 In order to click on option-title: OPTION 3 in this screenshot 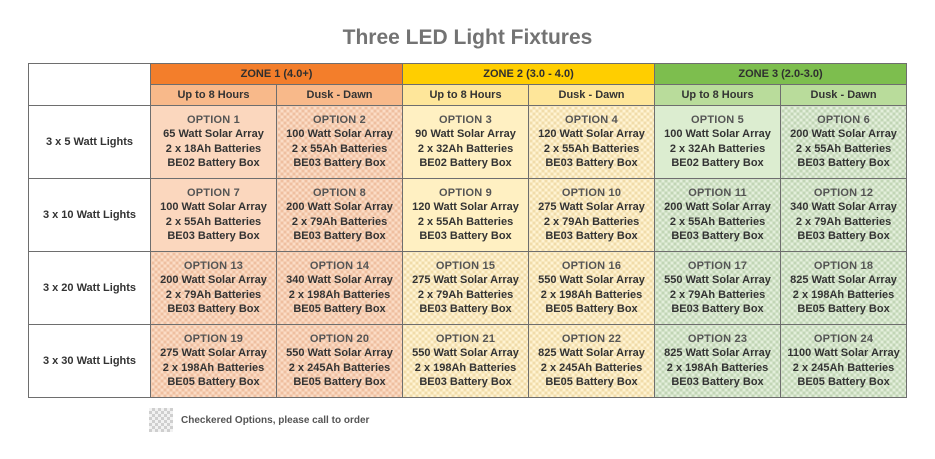, I will do `click(465, 120)`.